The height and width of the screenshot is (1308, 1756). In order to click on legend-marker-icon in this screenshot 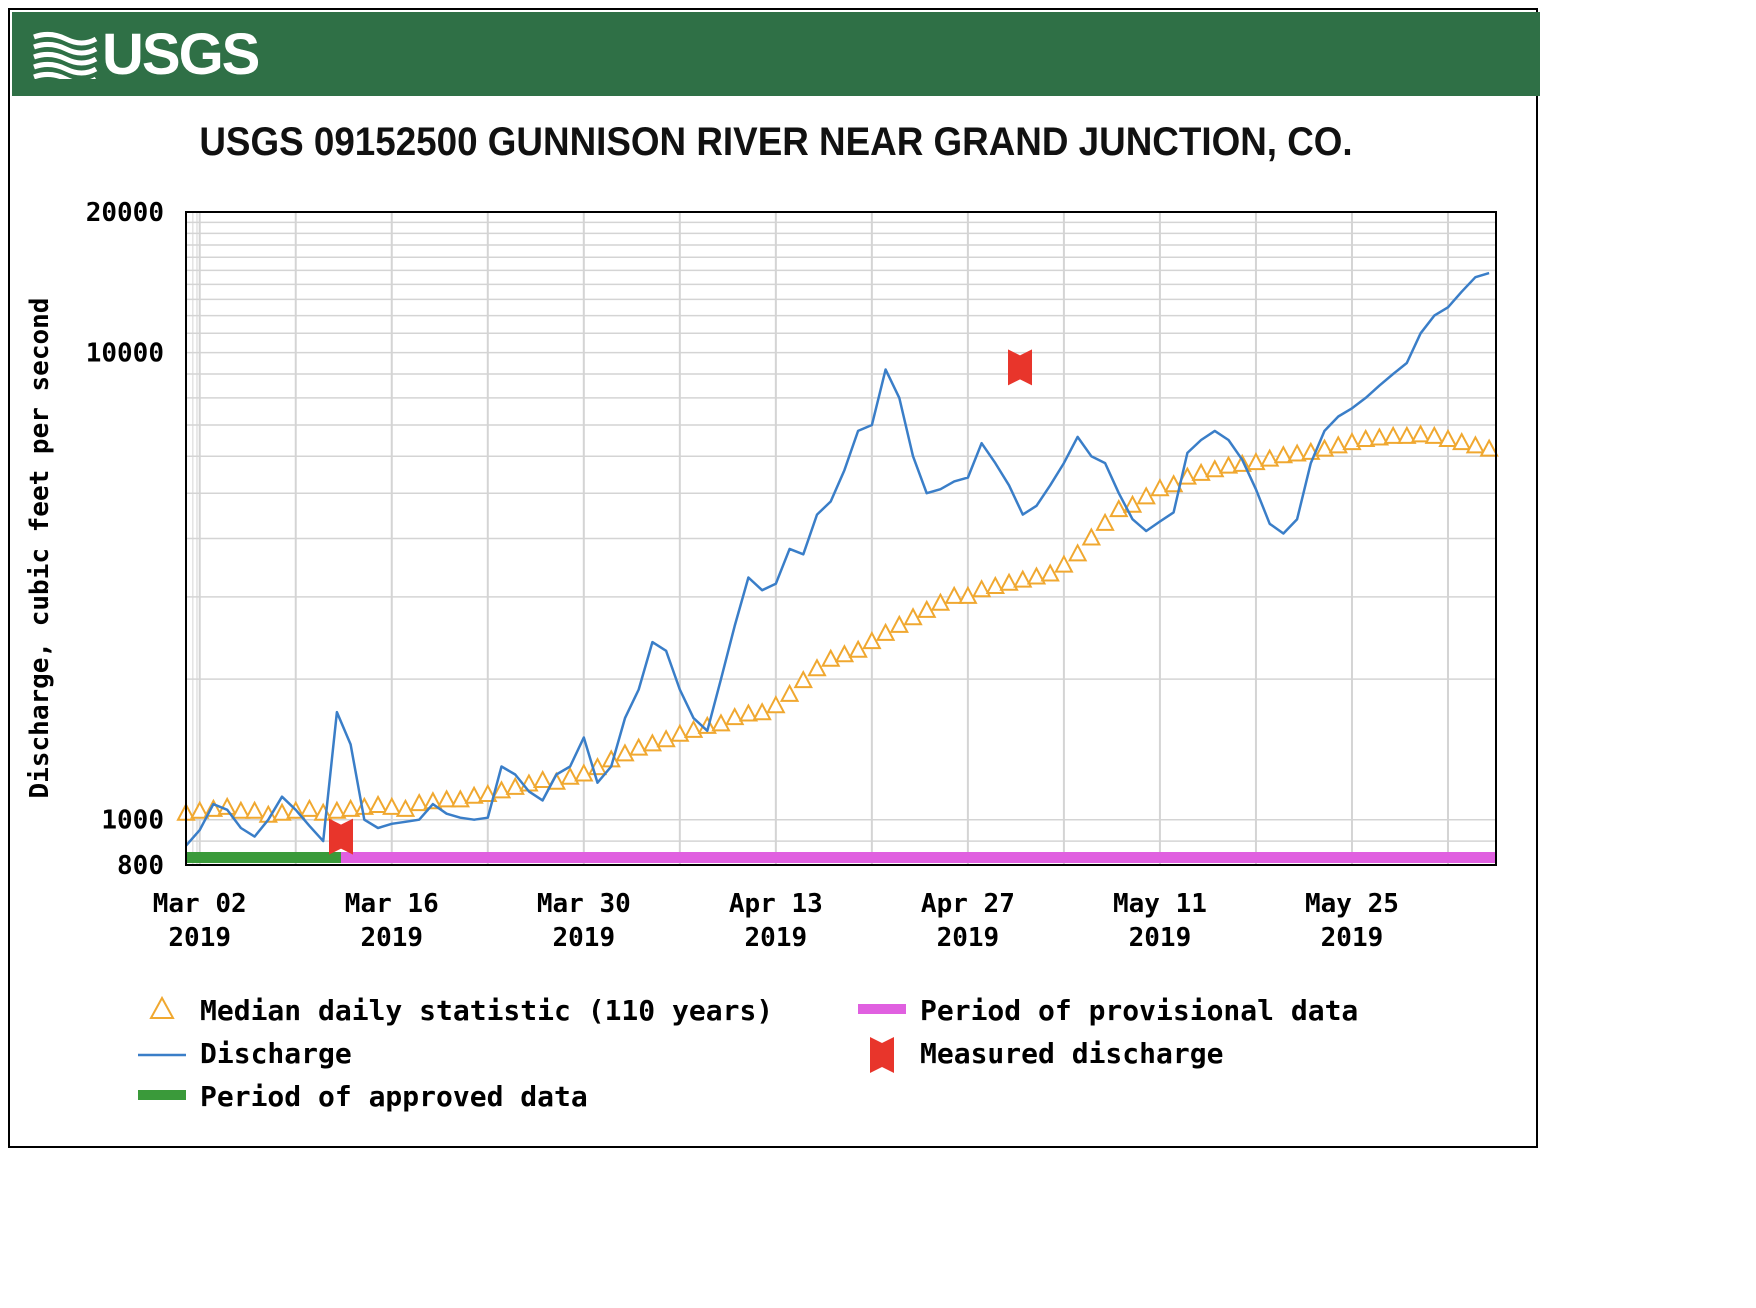, I will do `click(882, 1055)`.